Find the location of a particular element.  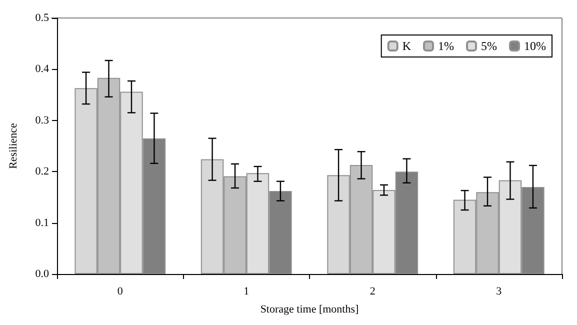

x-tick-label: 1 is located at coordinates (247, 292).